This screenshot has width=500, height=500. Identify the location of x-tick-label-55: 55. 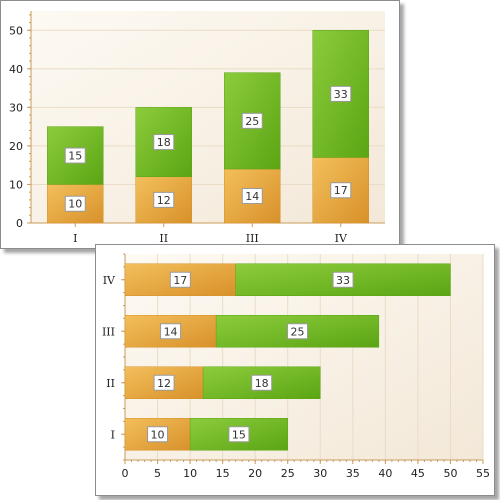
(483, 473).